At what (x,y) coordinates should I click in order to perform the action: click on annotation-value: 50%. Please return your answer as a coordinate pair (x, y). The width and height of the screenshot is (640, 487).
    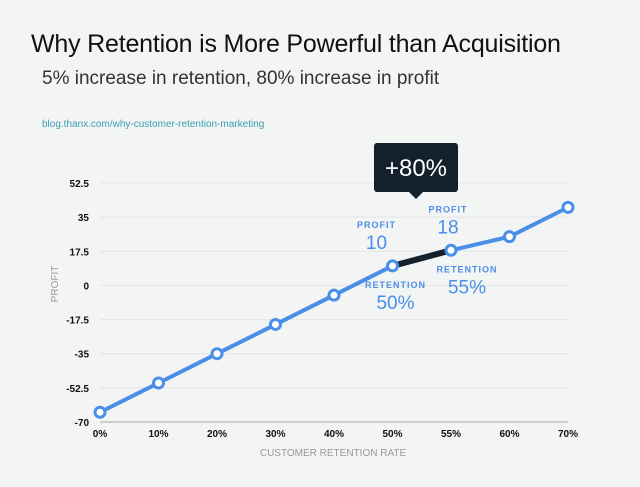
    Looking at the image, I should click on (395, 303).